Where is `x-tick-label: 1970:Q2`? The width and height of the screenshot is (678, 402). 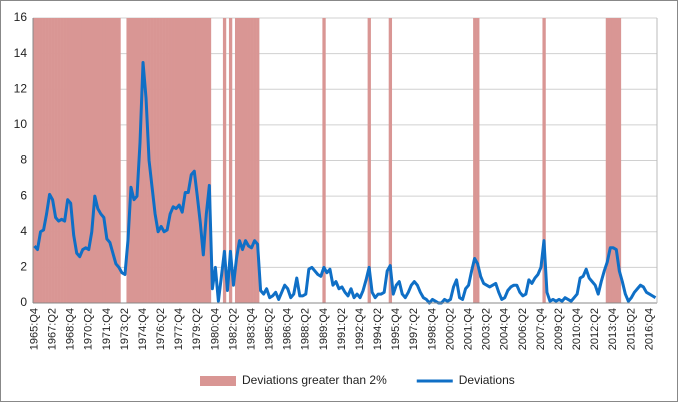
x-tick-label: 1970:Q2 is located at coordinates (89, 329).